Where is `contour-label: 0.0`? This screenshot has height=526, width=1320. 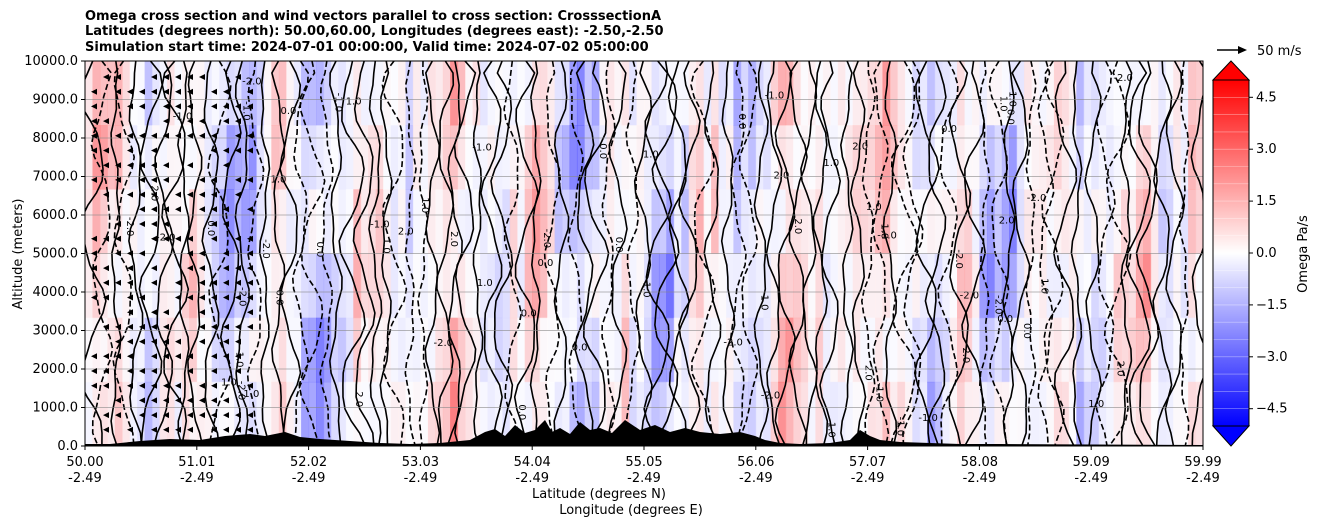
contour-label: 0.0 is located at coordinates (529, 314).